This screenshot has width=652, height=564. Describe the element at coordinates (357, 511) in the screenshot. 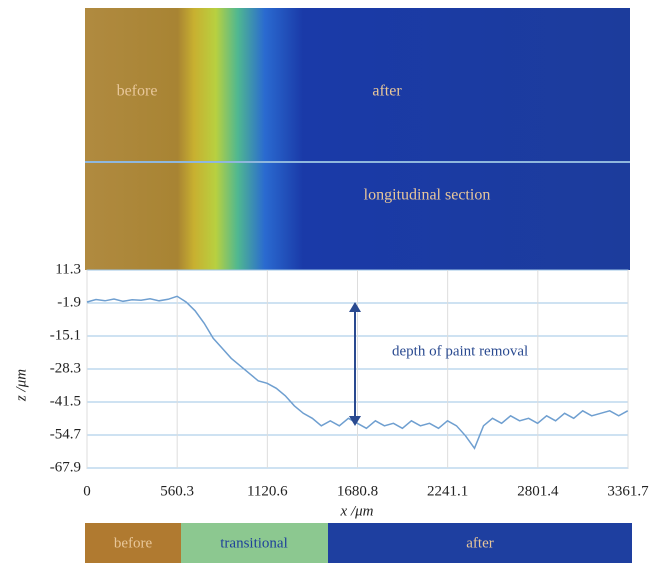

I see `x-axis-label: x /μm` at that location.